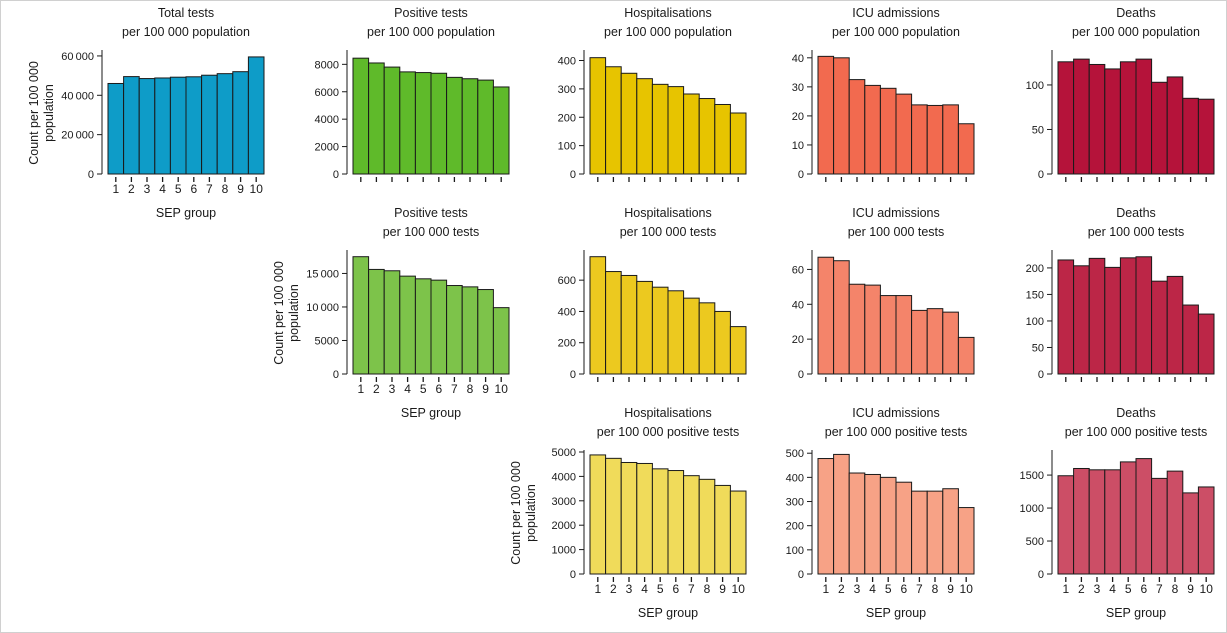  I want to click on y-tick-label: 2000, so click(327, 148).